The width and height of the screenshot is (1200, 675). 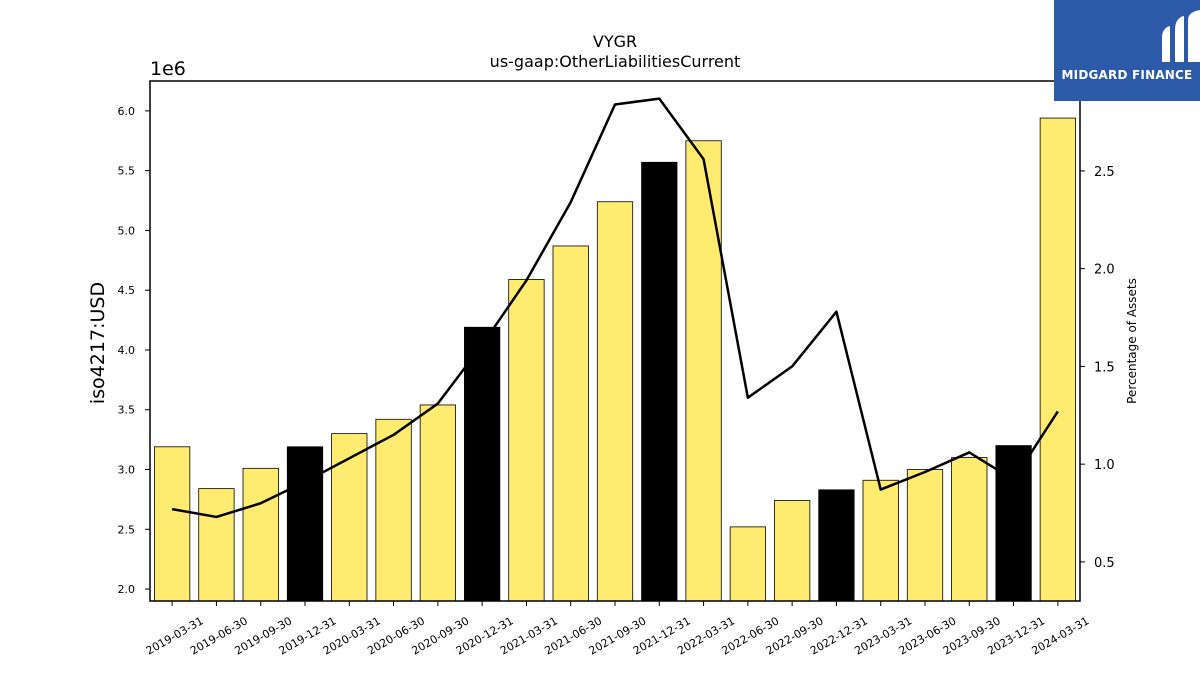 I want to click on y-tick-label: 3.5, so click(x=127, y=410).